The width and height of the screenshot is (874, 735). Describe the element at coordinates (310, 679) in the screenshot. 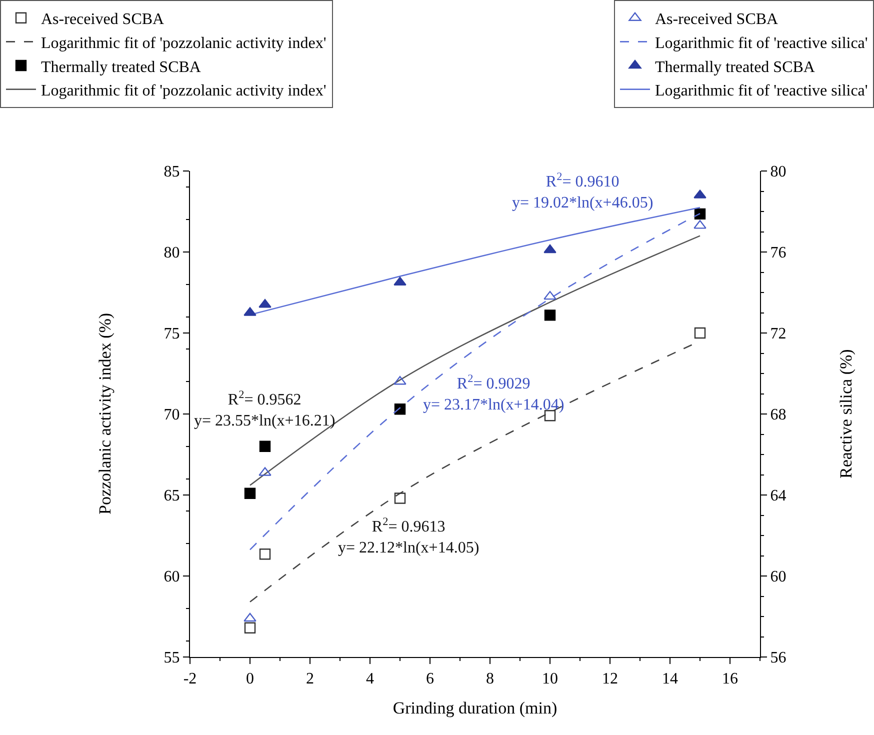

I see `x-tick-label: 2` at that location.